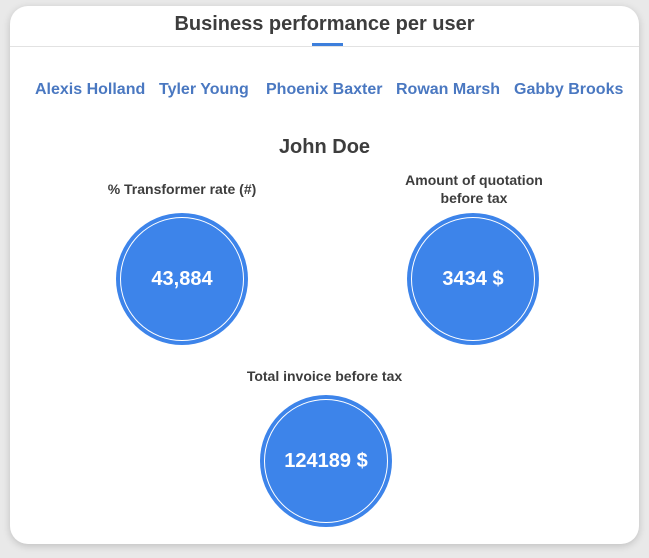 The width and height of the screenshot is (649, 558). I want to click on quotation-amount-label: Amount of quotation before tax, so click(474, 189).